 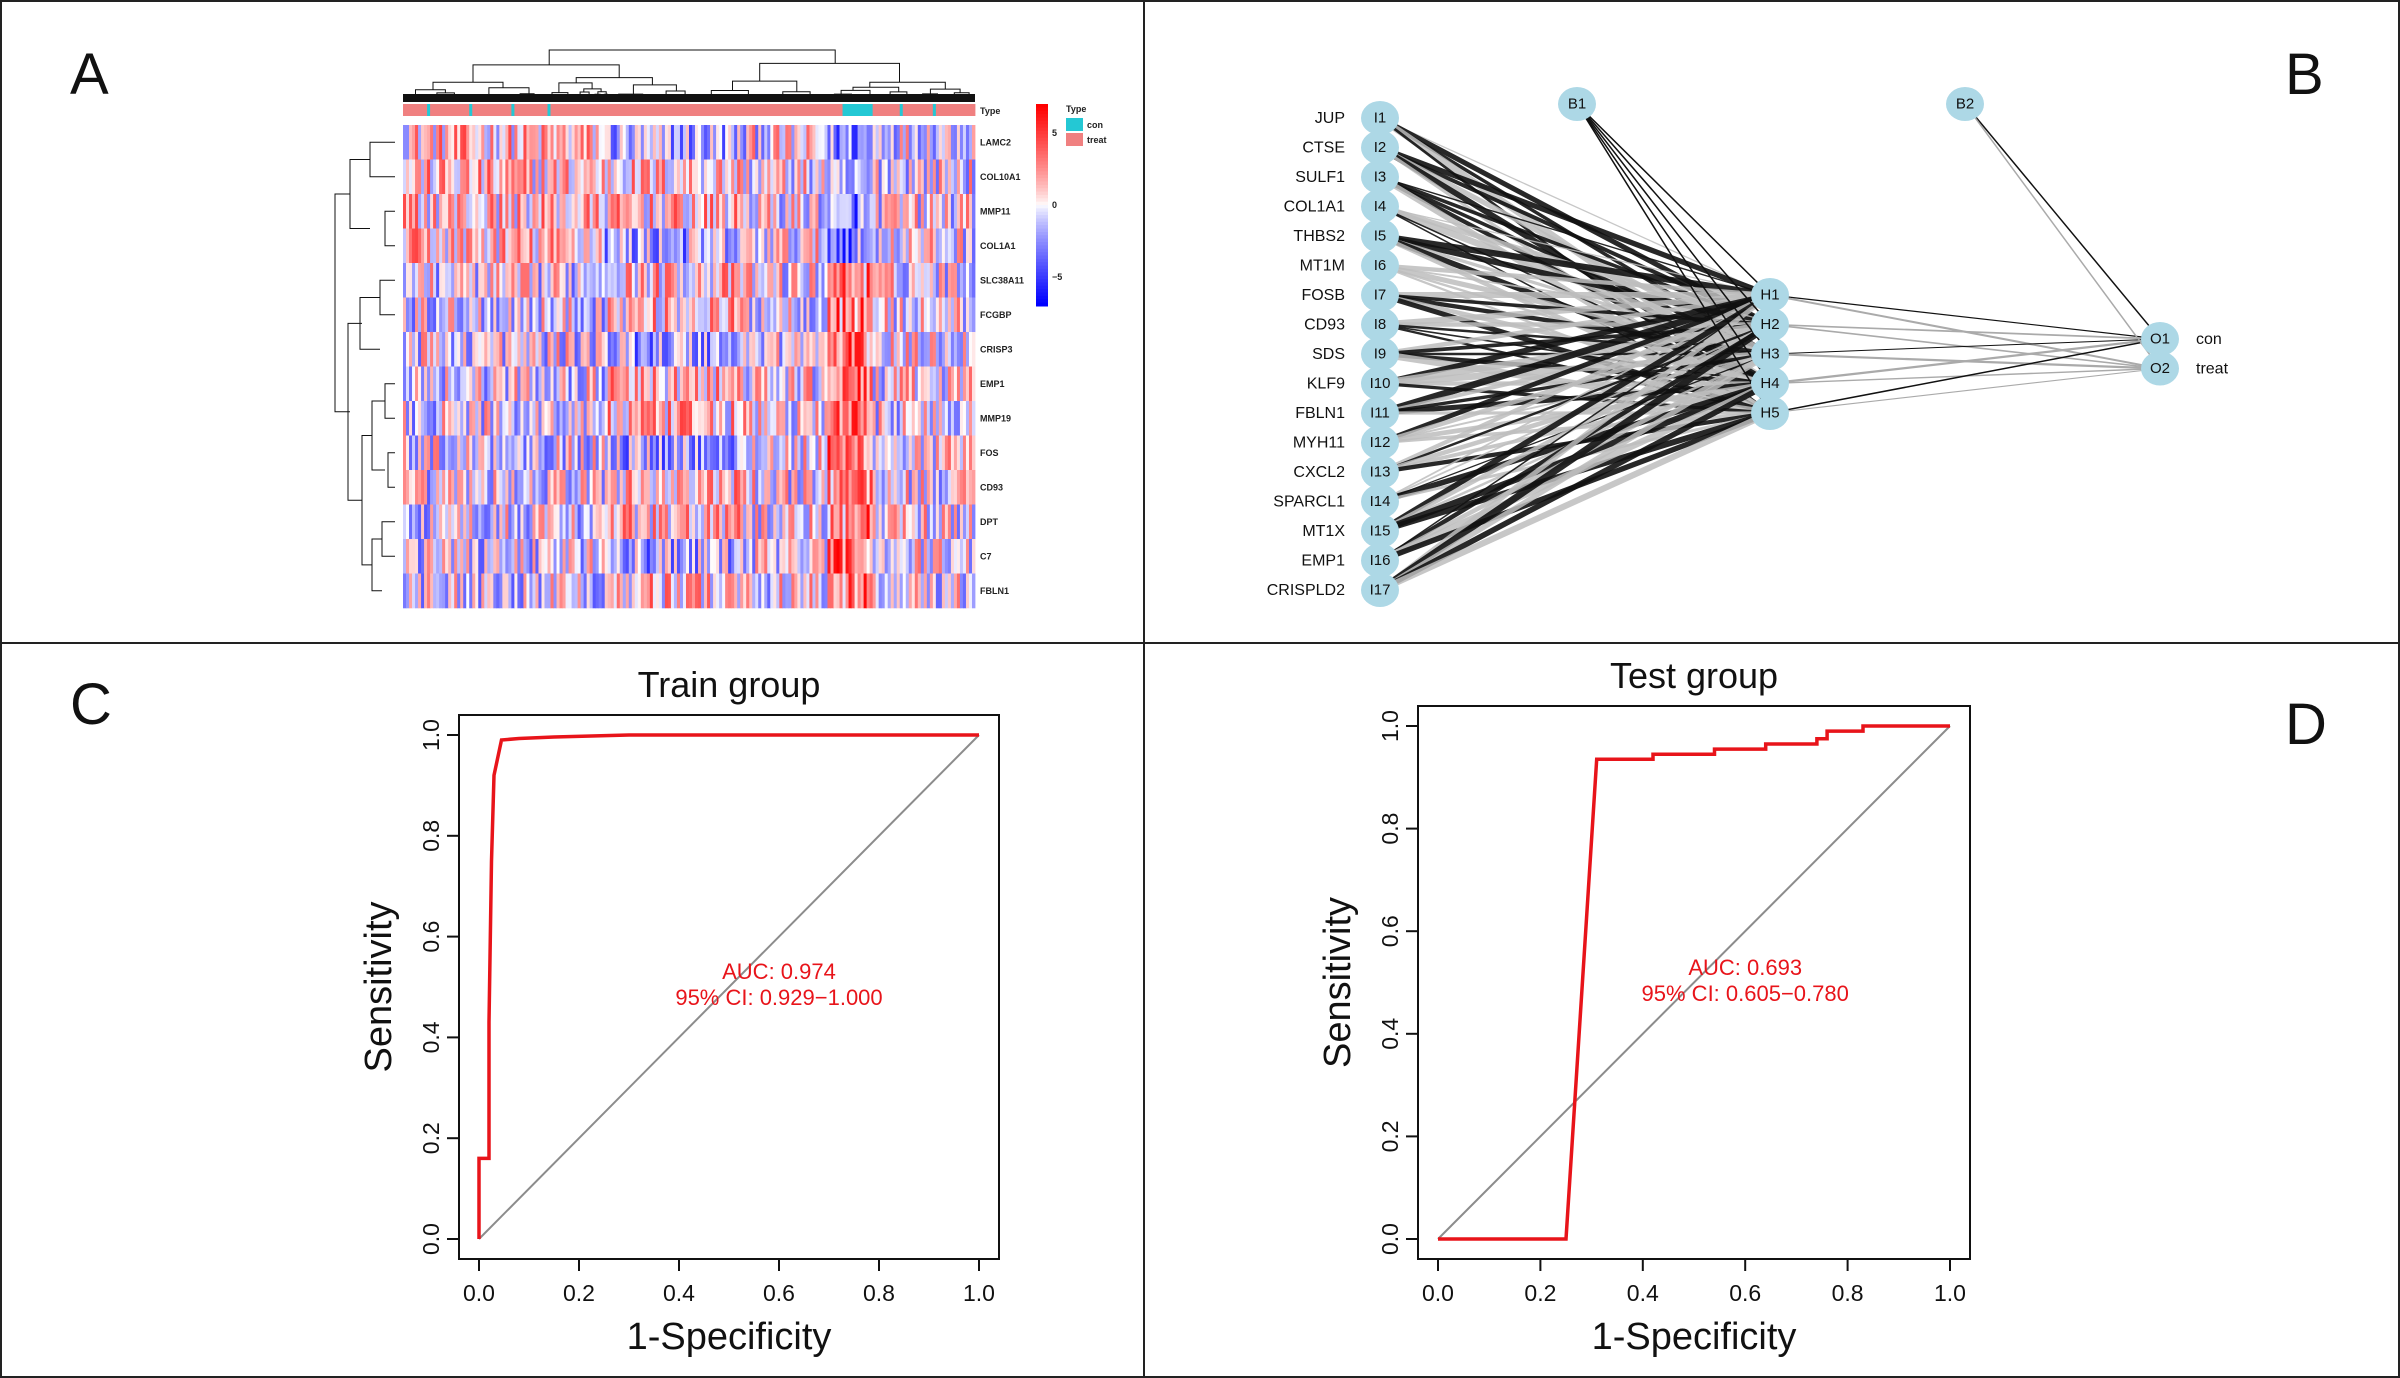 I want to click on colorbar-step, so click(x=1042, y=244).